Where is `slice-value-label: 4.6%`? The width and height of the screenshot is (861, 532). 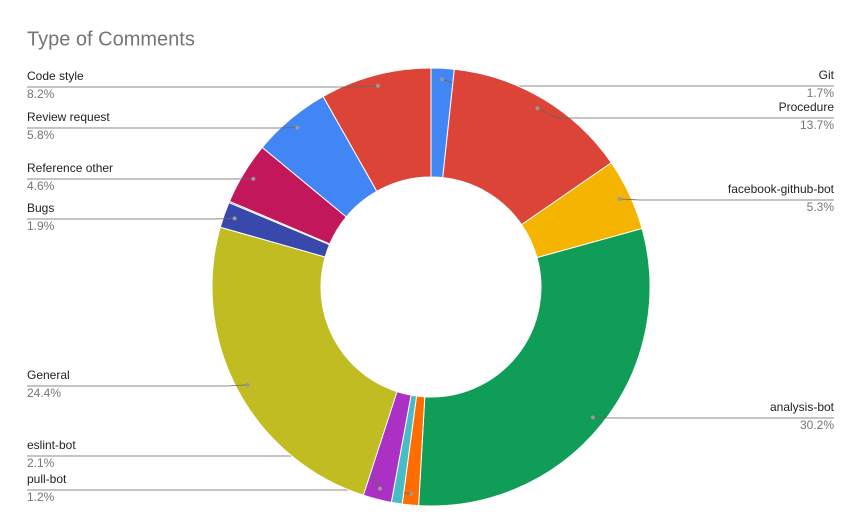 slice-value-label: 4.6% is located at coordinates (41, 186).